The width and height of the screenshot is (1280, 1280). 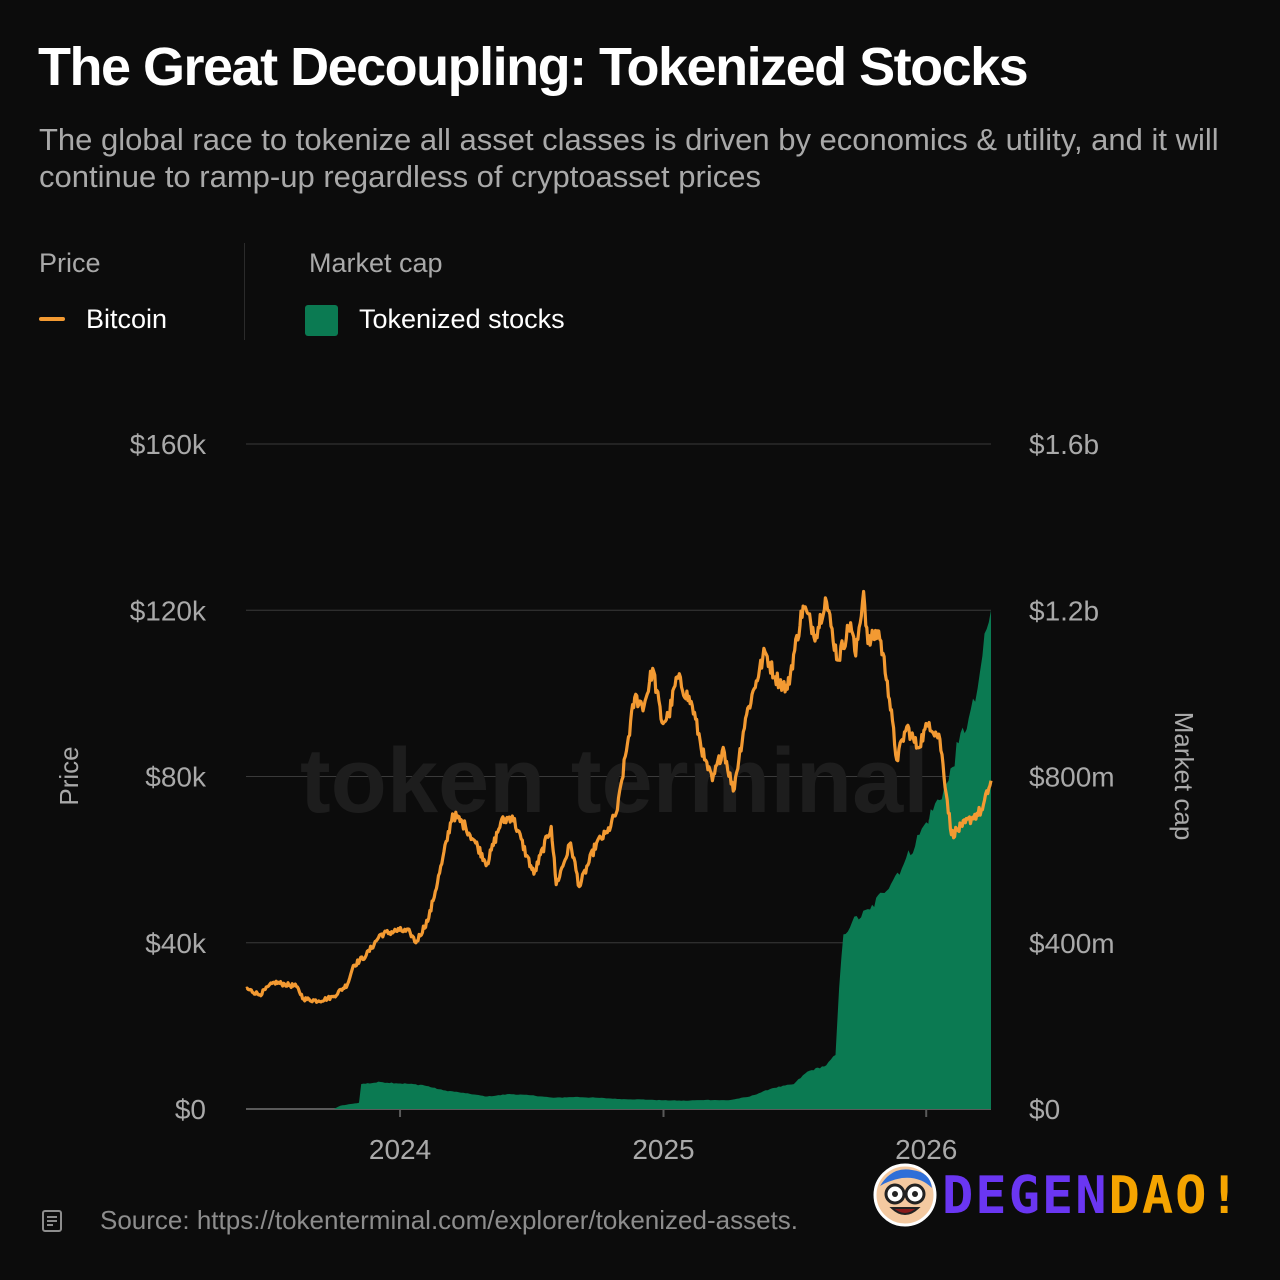 What do you see at coordinates (321, 320) in the screenshot?
I see `legend-swatch-tokenized-stocks` at bounding box center [321, 320].